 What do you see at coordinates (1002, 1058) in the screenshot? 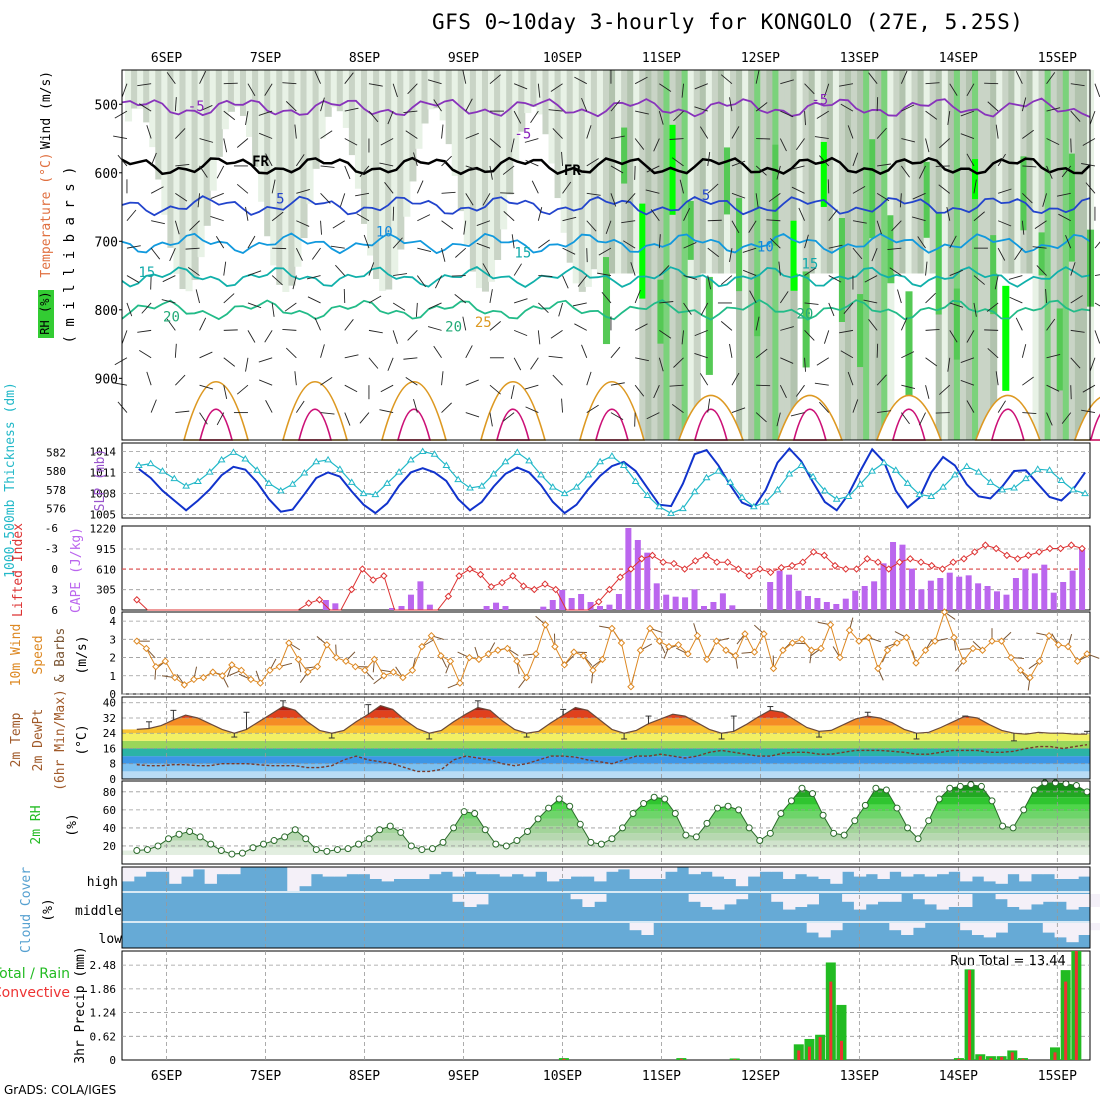
I see `precip-convective-bar` at bounding box center [1002, 1058].